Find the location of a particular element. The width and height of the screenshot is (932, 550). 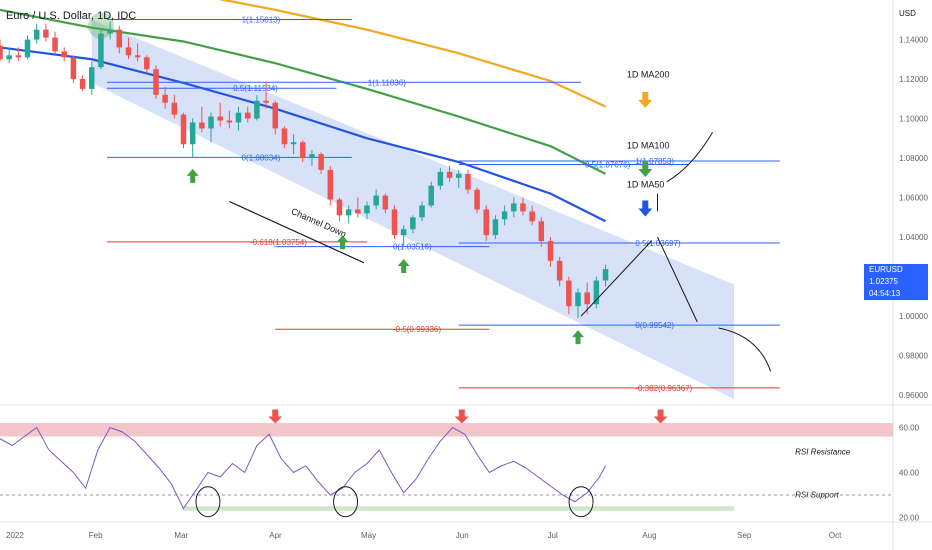

annotation-2: 1D MA50 is located at coordinates (646, 185).